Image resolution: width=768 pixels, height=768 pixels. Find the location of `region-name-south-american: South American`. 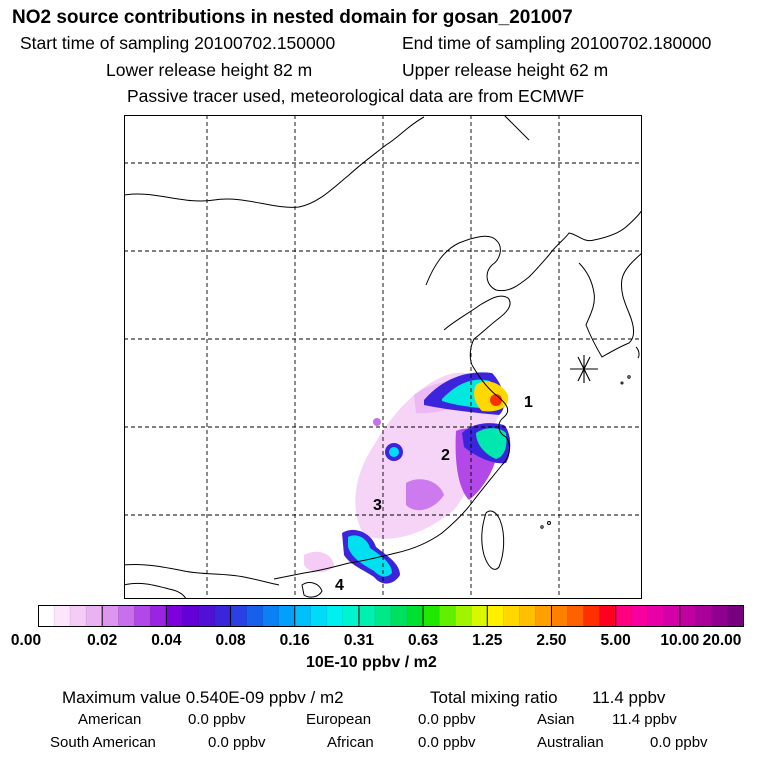

region-name-south-american: South American is located at coordinates (103, 742).